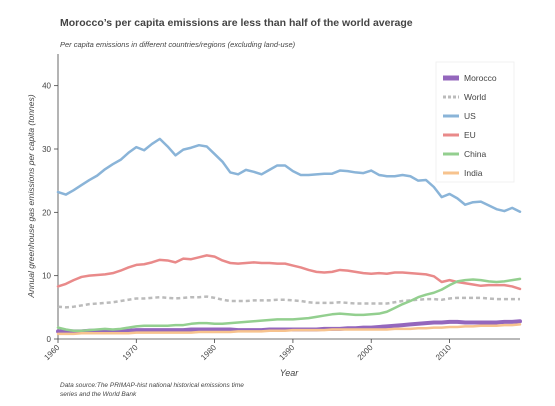  What do you see at coordinates (46, 149) in the screenshot?
I see `y-tick-label: 30` at bounding box center [46, 149].